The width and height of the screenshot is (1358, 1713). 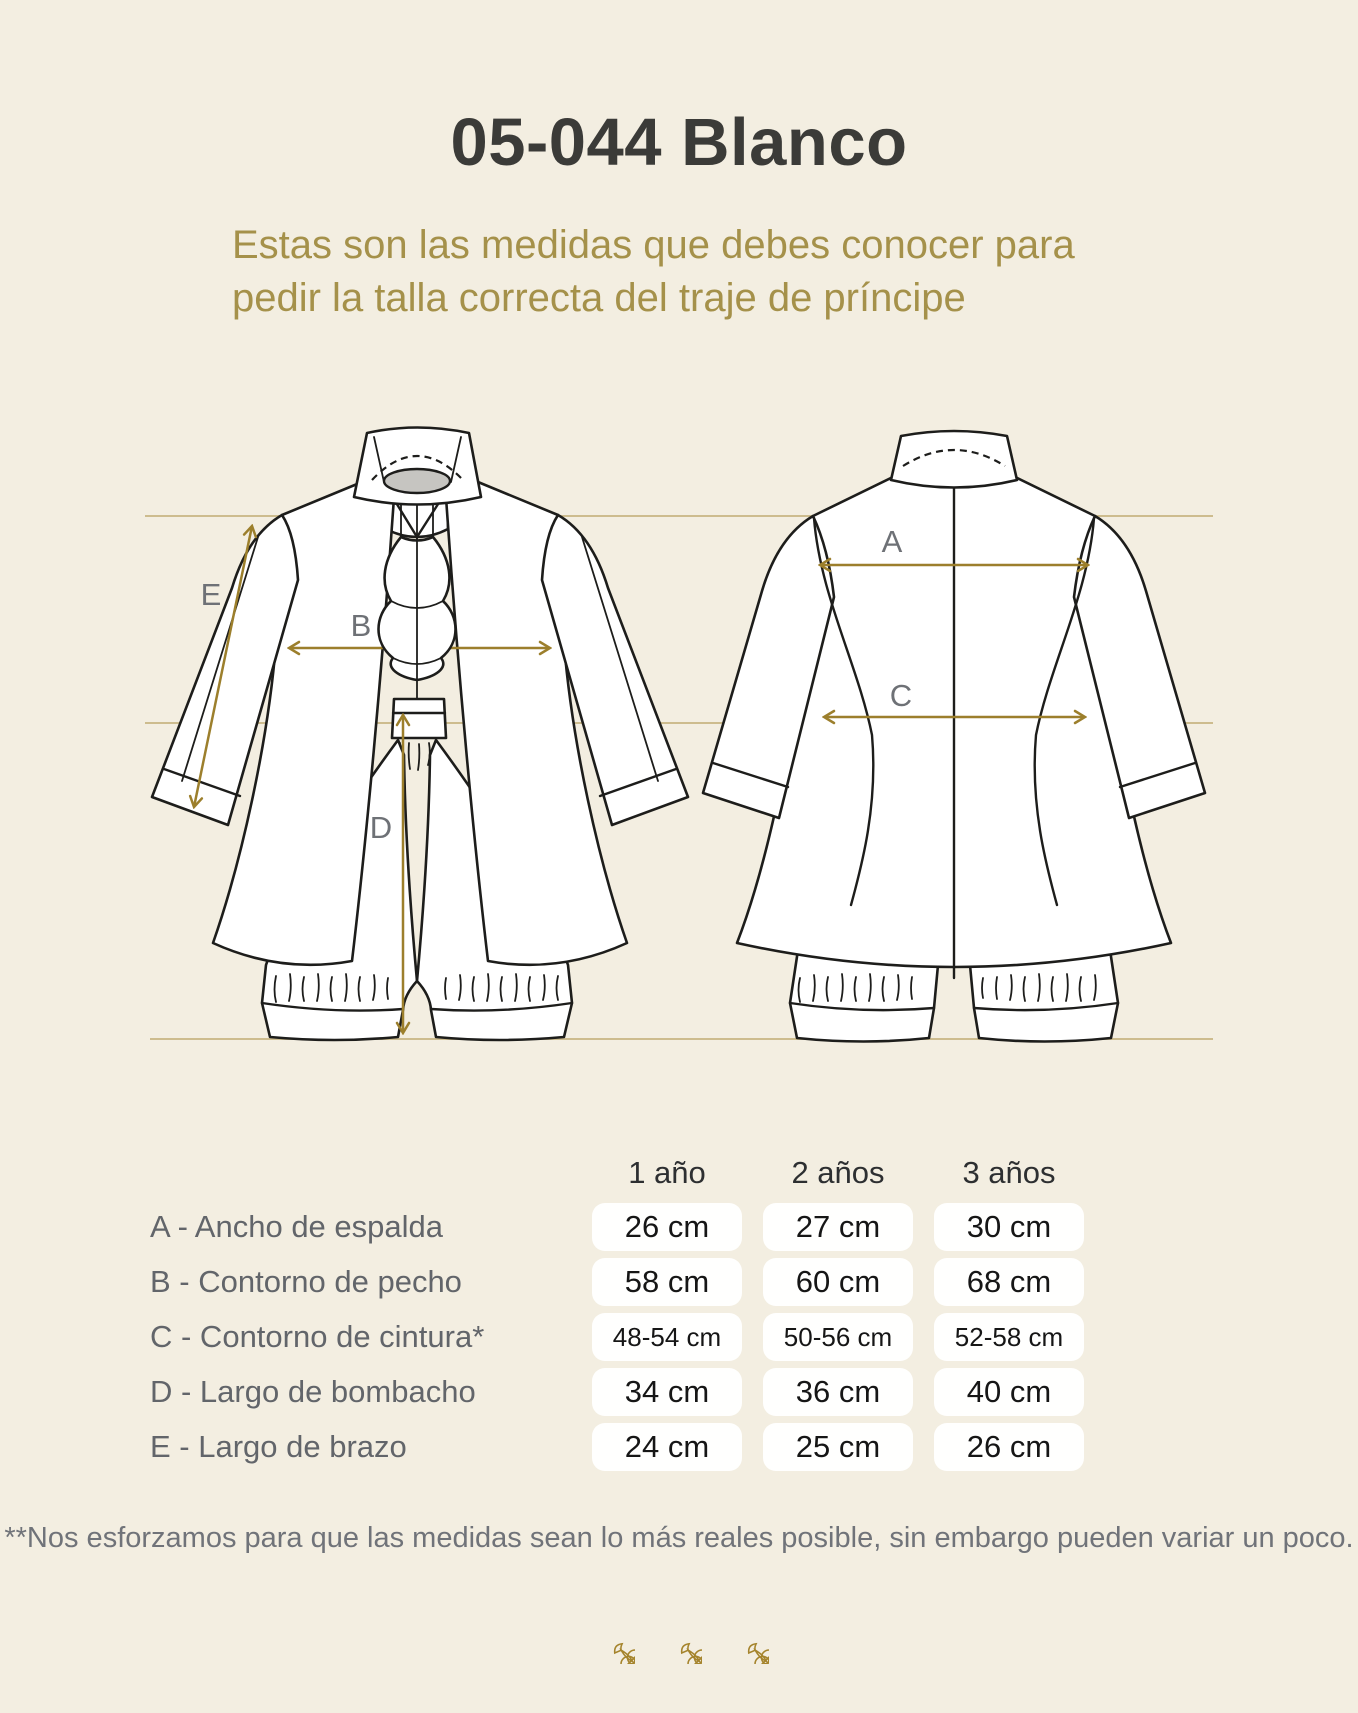 What do you see at coordinates (1064, 711) in the screenshot?
I see `back-right-princess-seam` at bounding box center [1064, 711].